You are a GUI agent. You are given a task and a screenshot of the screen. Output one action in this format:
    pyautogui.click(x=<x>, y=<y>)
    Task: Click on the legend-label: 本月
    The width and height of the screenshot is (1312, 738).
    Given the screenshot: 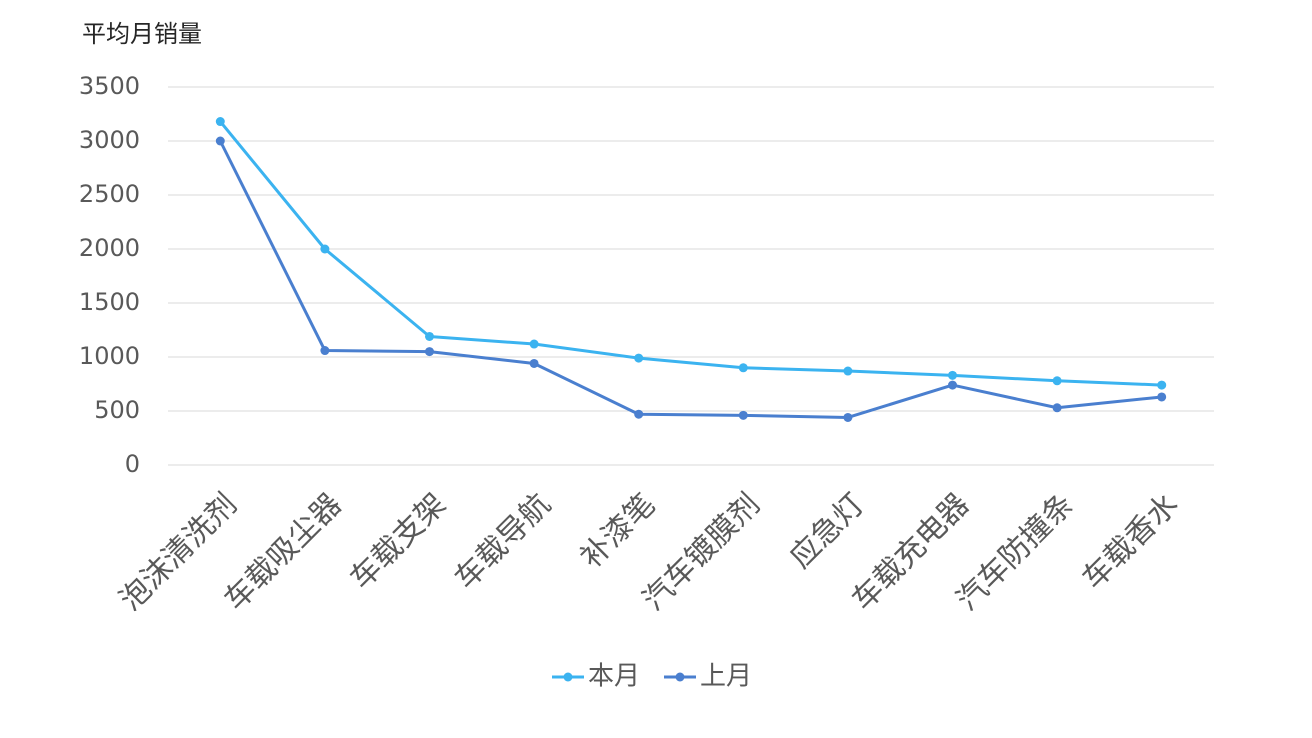 What is the action you would take?
    pyautogui.click(x=614, y=677)
    